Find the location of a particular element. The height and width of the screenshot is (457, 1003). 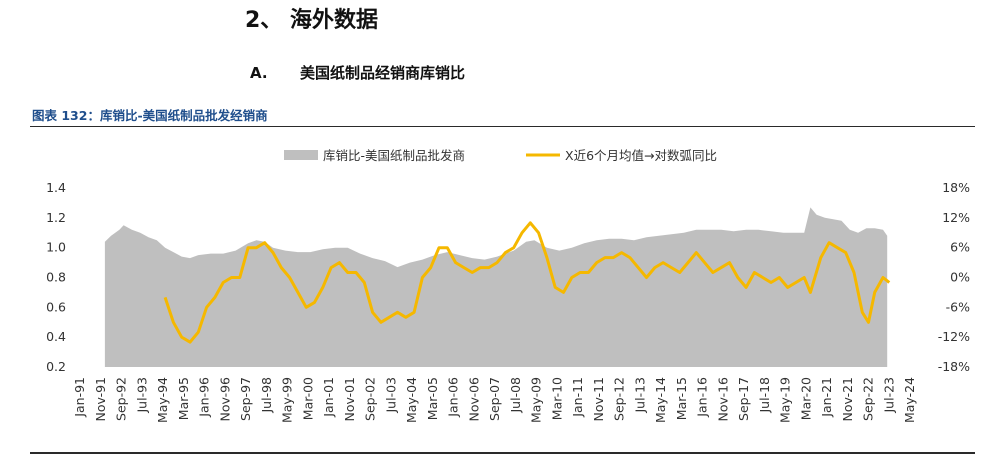

x-tick-label: Mar-10 is located at coordinates (556, 398).